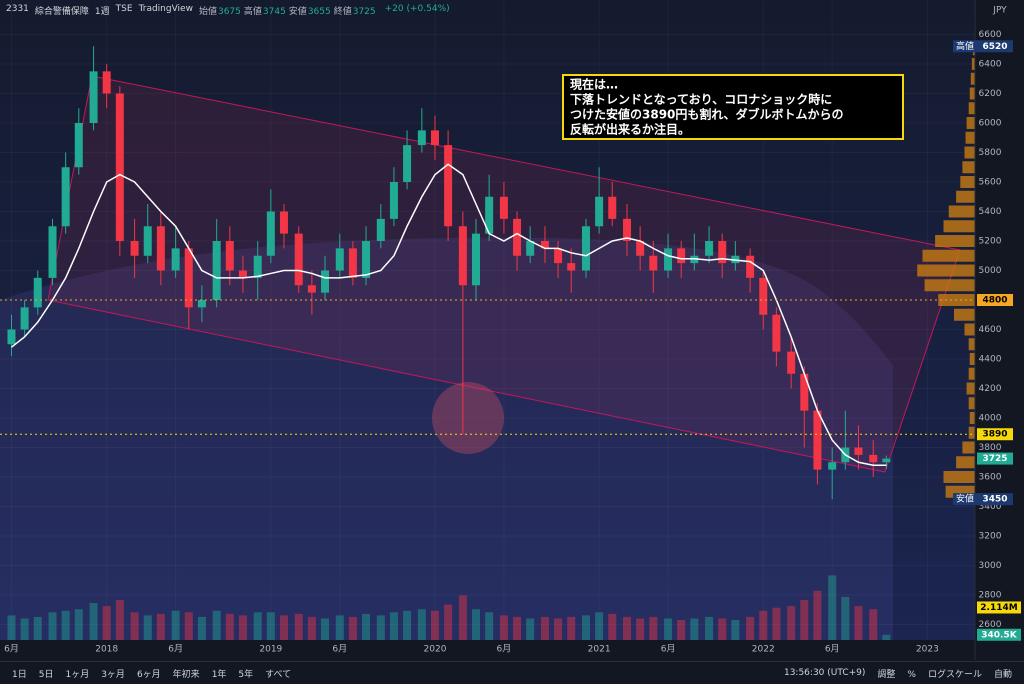 Image resolution: width=1024 pixels, height=684 pixels. What do you see at coordinates (911, 674) in the screenshot?
I see `option-button: %` at bounding box center [911, 674].